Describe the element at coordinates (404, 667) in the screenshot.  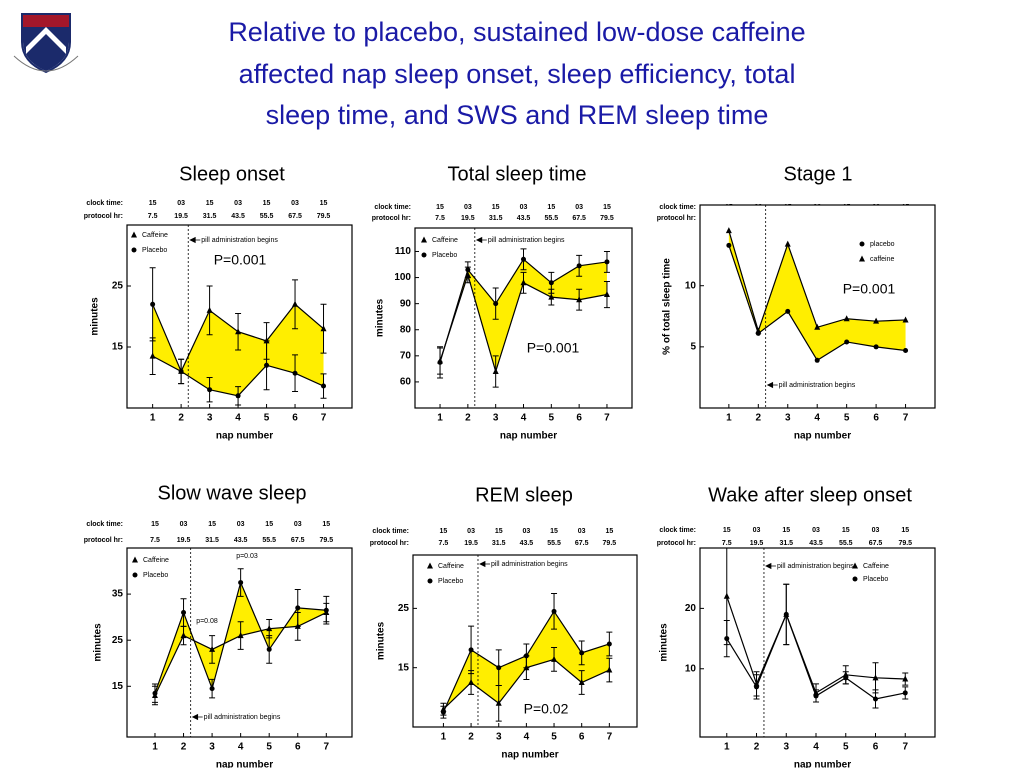
I see `y-tick-label: 15` at that location.